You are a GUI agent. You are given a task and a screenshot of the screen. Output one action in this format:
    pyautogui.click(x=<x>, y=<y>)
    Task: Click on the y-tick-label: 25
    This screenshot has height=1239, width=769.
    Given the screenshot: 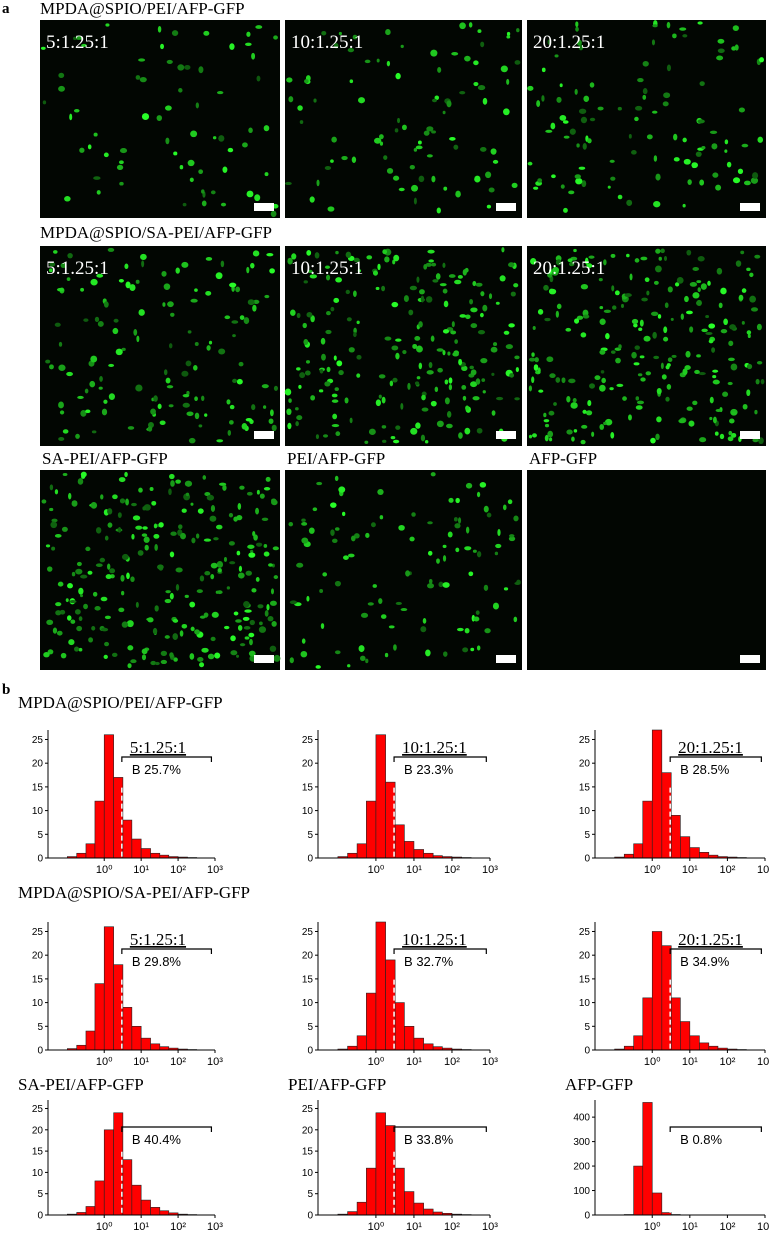 What is the action you would take?
    pyautogui.click(x=38, y=932)
    